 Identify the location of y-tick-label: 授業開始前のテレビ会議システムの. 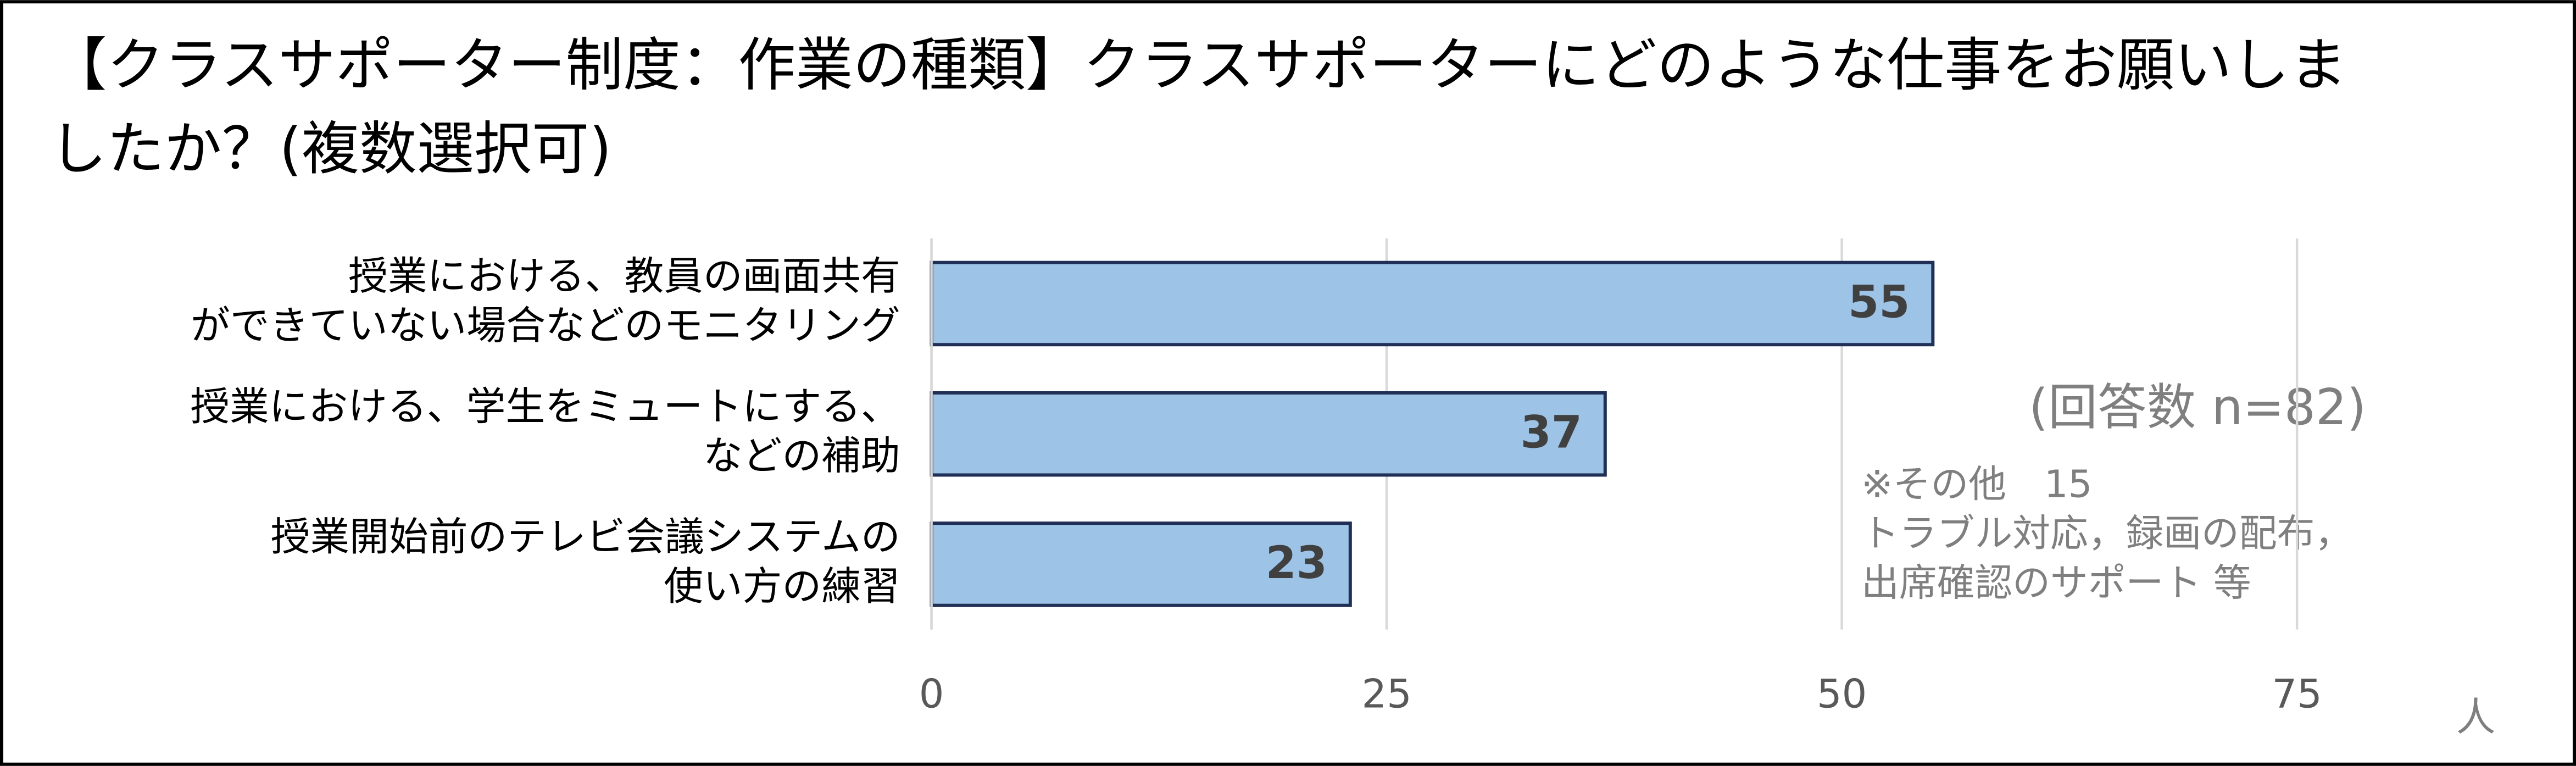
(586, 537).